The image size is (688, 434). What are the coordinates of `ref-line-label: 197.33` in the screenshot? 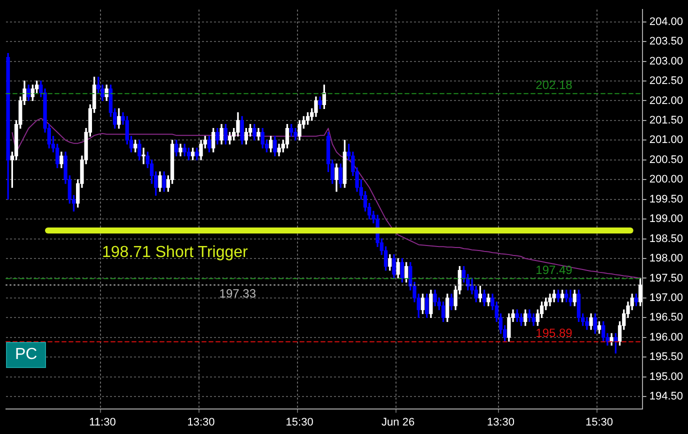 It's located at (237, 293).